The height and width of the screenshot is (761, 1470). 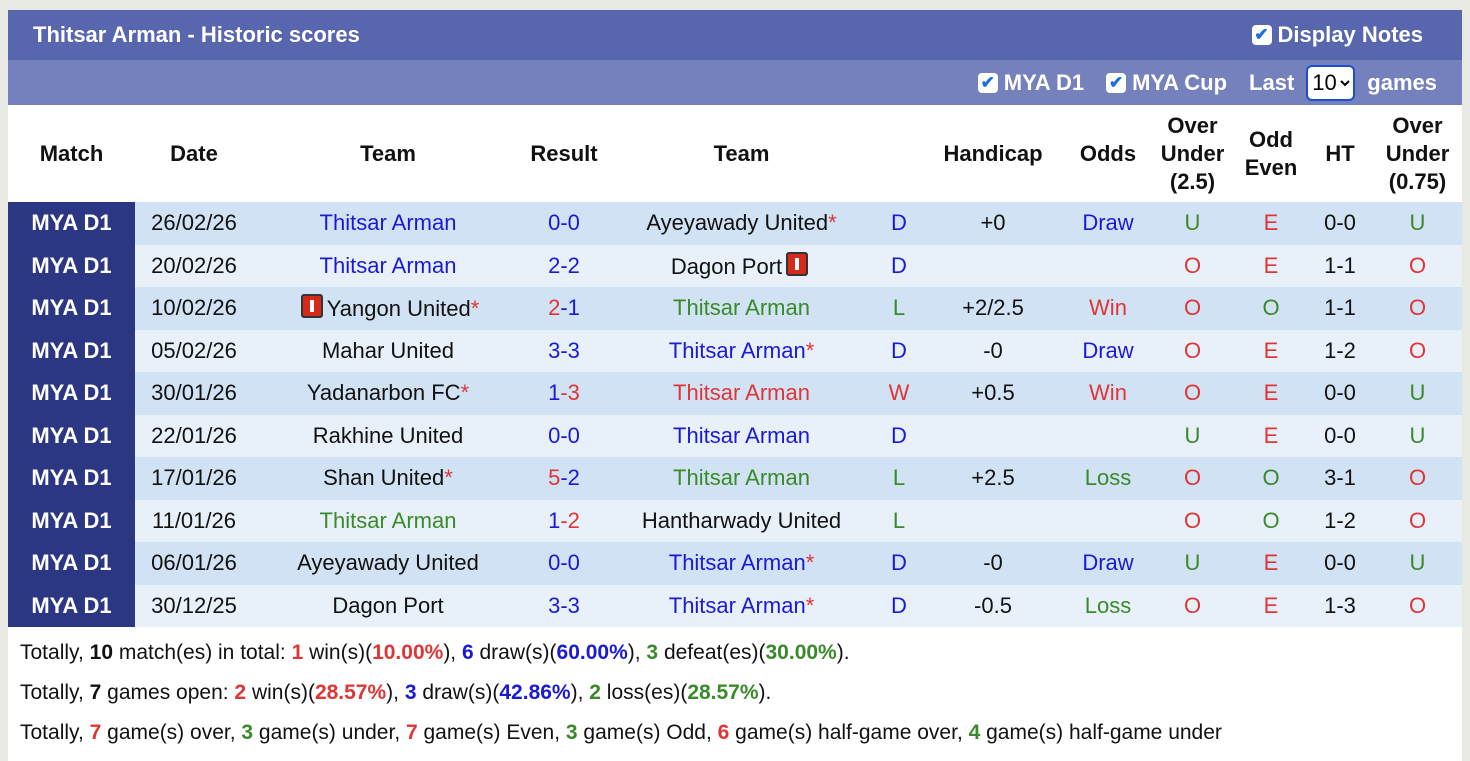 I want to click on summary-segment: )., so click(x=843, y=652).